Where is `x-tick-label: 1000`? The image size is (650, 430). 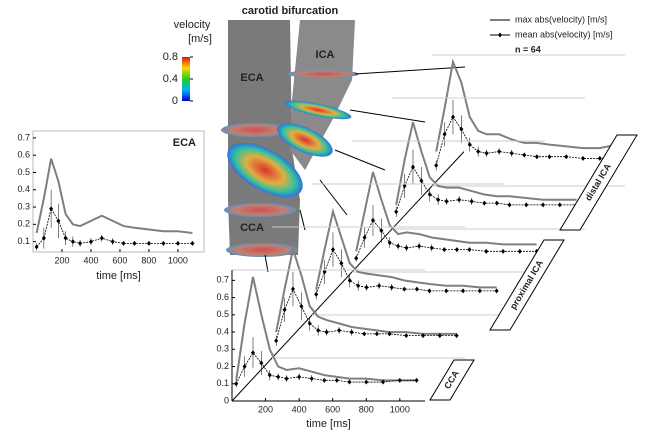 x-tick-label: 1000 is located at coordinates (400, 409).